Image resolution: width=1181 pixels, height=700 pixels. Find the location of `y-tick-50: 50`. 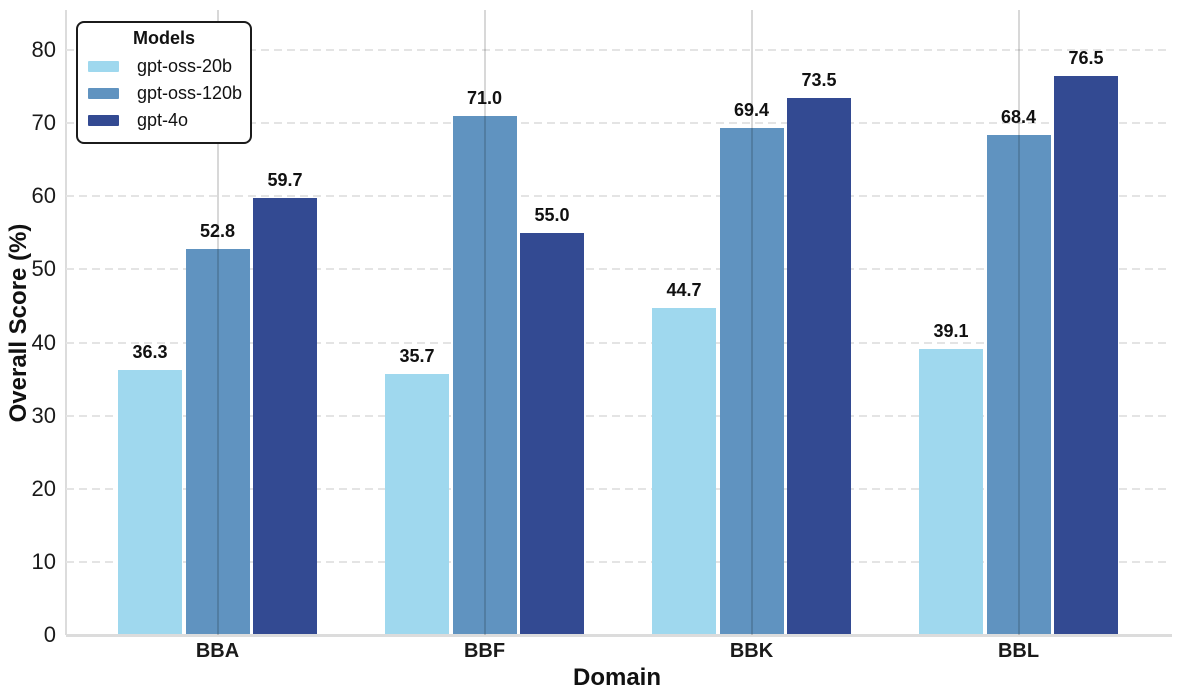

y-tick-50: 50 is located at coordinates (43, 269).